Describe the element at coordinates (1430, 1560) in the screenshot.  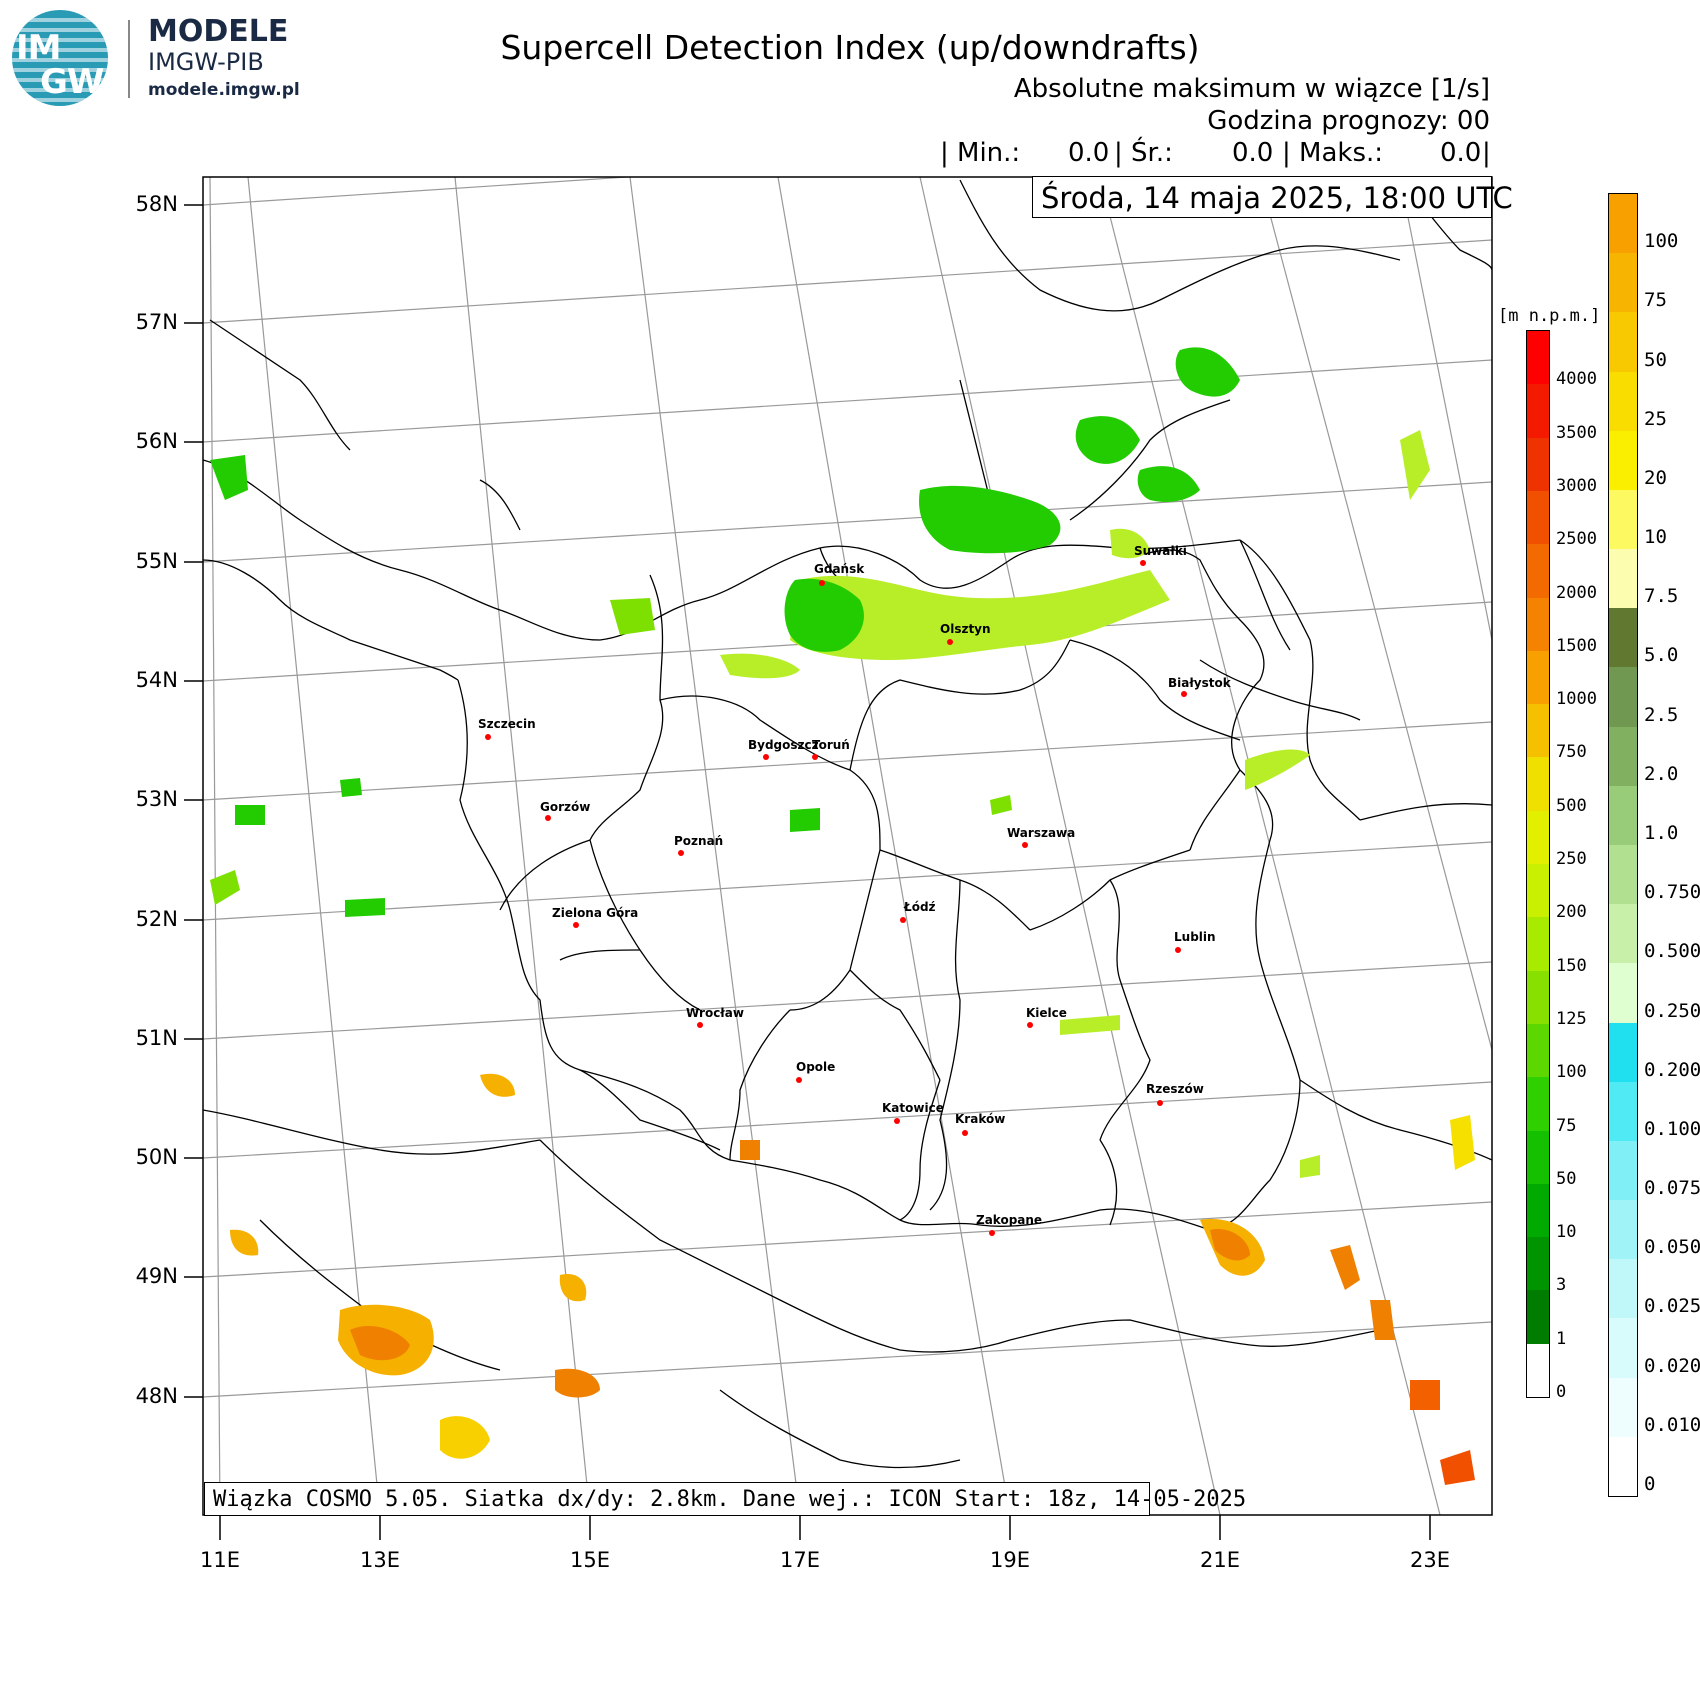
I see `lon-label: 23E` at that location.